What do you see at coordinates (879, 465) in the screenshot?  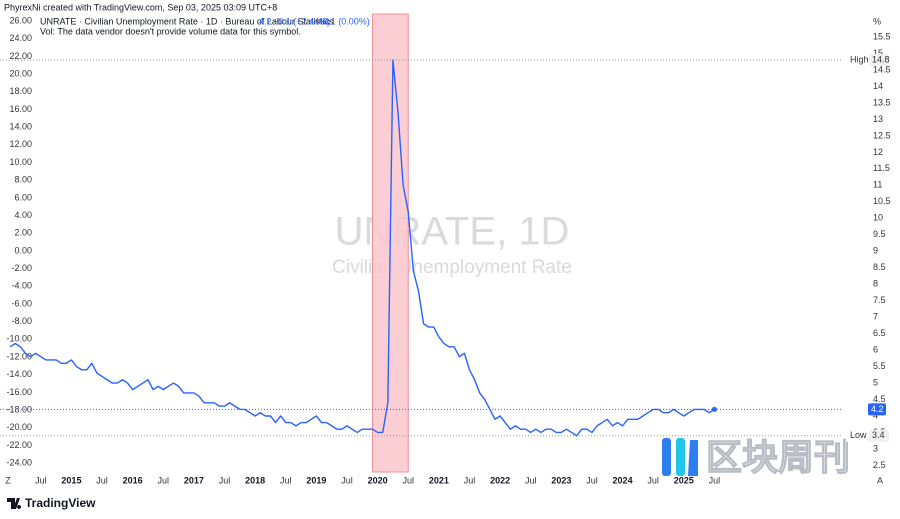 I see `y2-tick-label: 2.5` at bounding box center [879, 465].